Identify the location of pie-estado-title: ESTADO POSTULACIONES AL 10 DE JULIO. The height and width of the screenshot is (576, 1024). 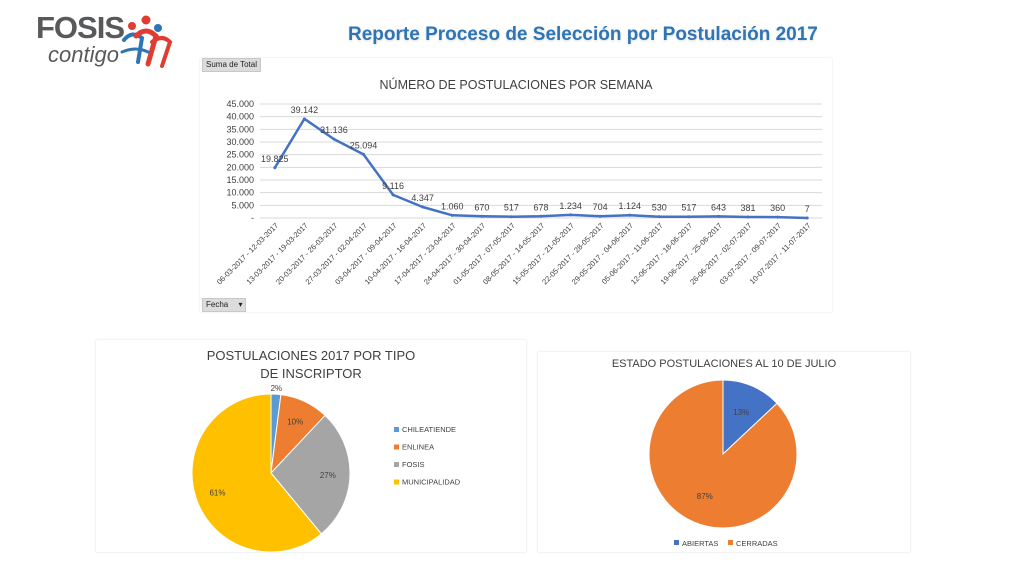
(724, 364).